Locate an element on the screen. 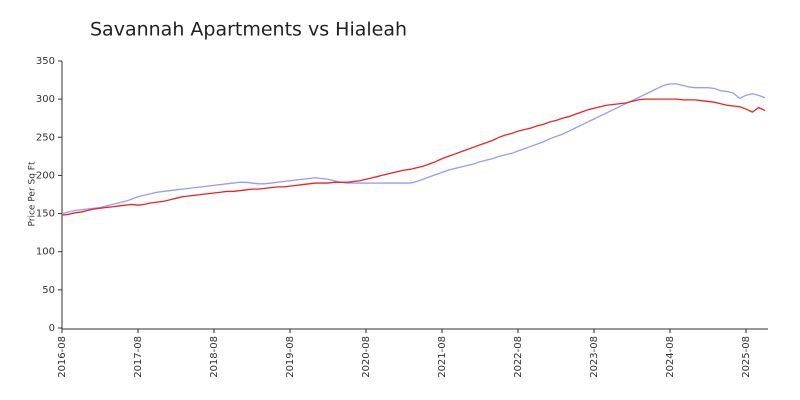 Image resolution: width=800 pixels, height=400 pixels. chart-title: Savannah Apartments vs Hialeah is located at coordinates (248, 30).